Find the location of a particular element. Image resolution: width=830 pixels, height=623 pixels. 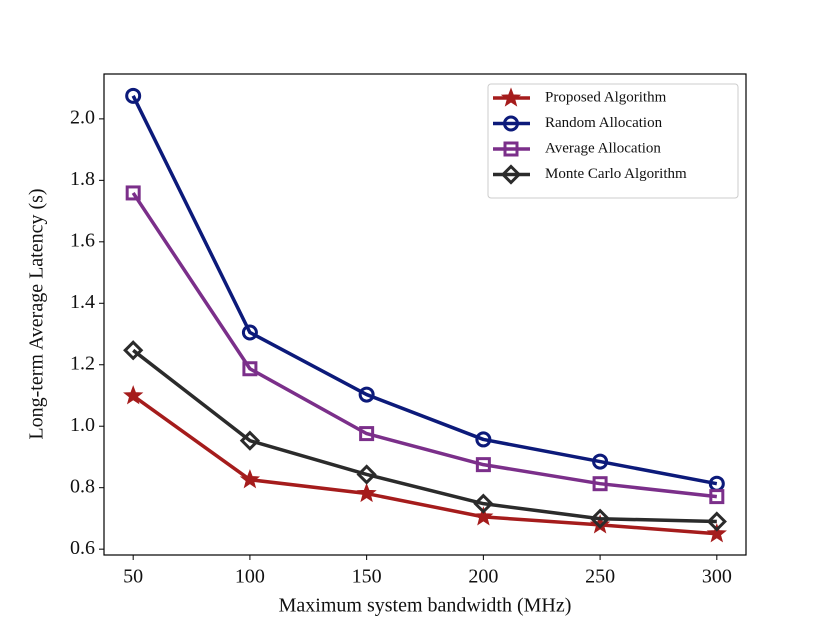

y-tick-label: 1.4 is located at coordinates (82, 302).